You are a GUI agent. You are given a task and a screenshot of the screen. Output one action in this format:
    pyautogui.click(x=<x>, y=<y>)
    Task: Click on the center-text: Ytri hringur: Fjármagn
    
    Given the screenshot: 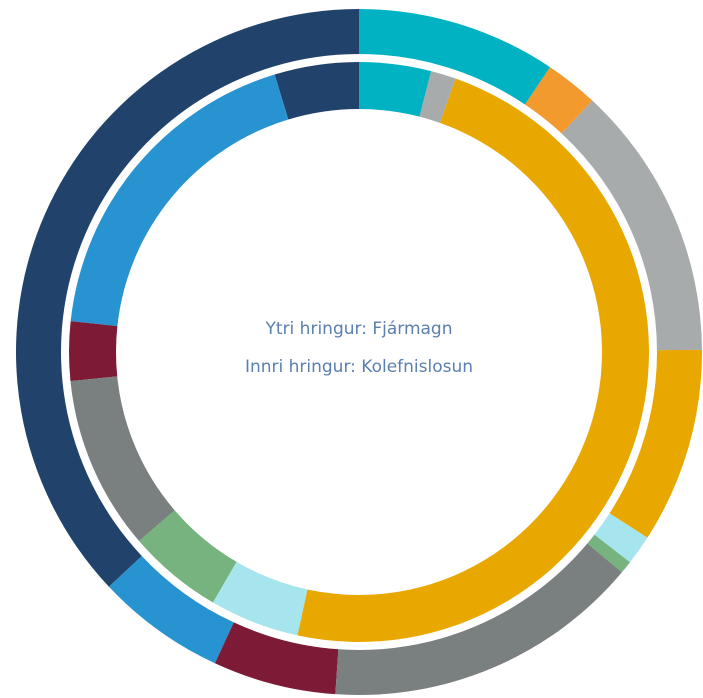 What is the action you would take?
    pyautogui.click(x=359, y=329)
    